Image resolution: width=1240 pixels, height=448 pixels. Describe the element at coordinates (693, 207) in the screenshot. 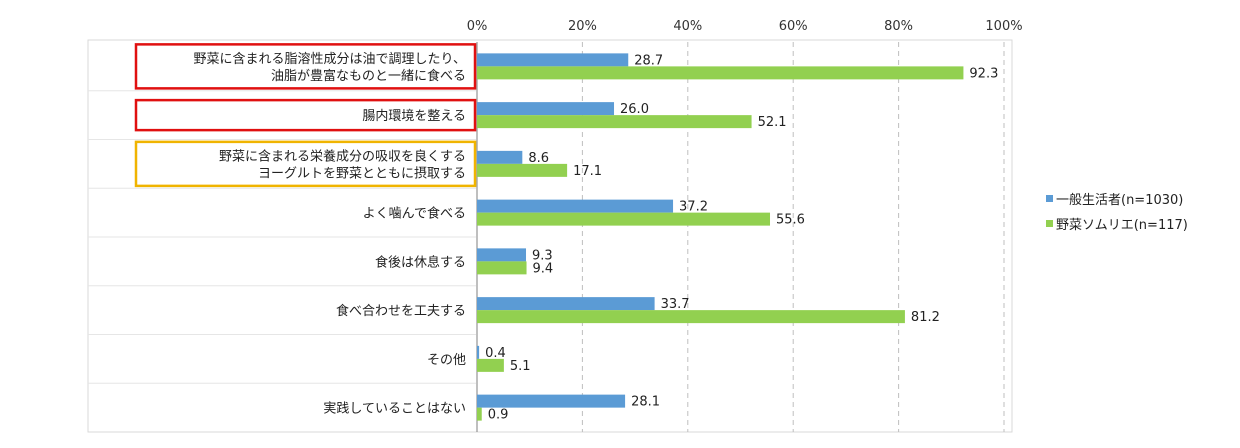

I see `data-label: 37.2` at that location.